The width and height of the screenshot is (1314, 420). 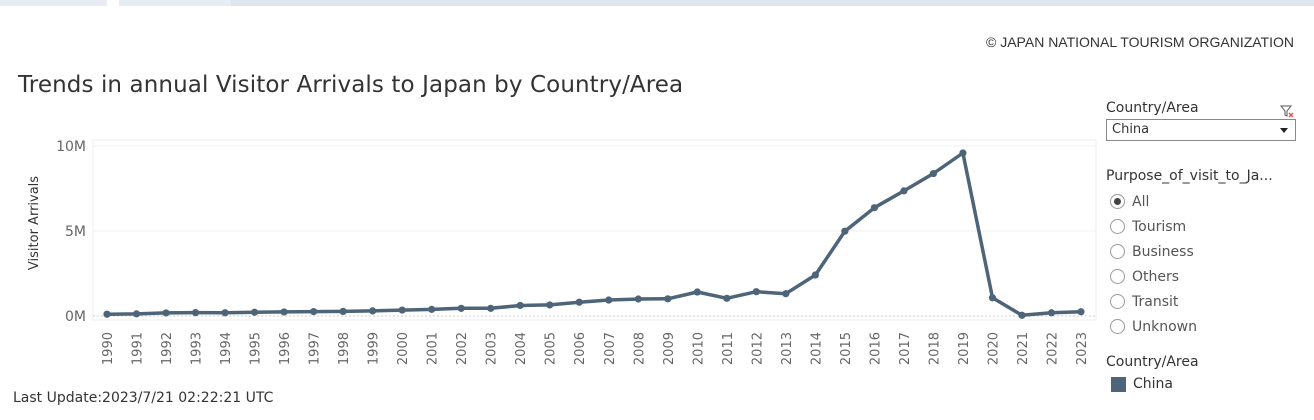 What do you see at coordinates (1201, 251) in the screenshot?
I see `purpose-option-business: Business` at bounding box center [1201, 251].